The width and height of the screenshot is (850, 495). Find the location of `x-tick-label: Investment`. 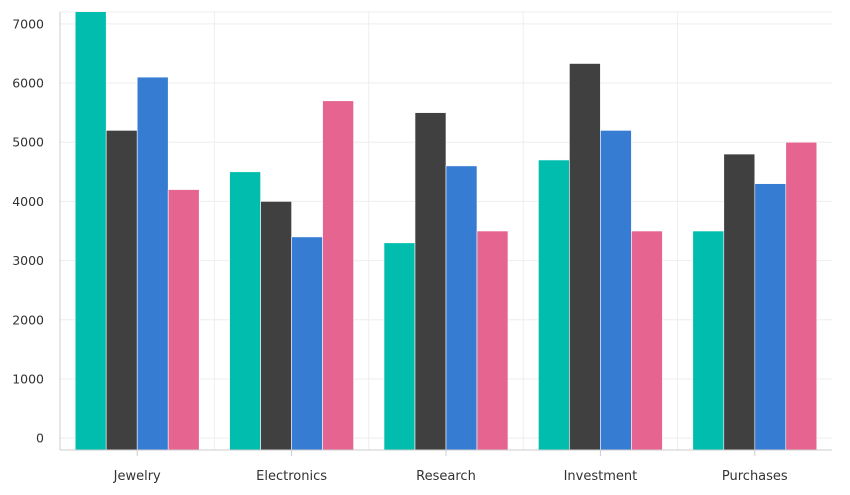

x-tick-label: Investment is located at coordinates (601, 476).